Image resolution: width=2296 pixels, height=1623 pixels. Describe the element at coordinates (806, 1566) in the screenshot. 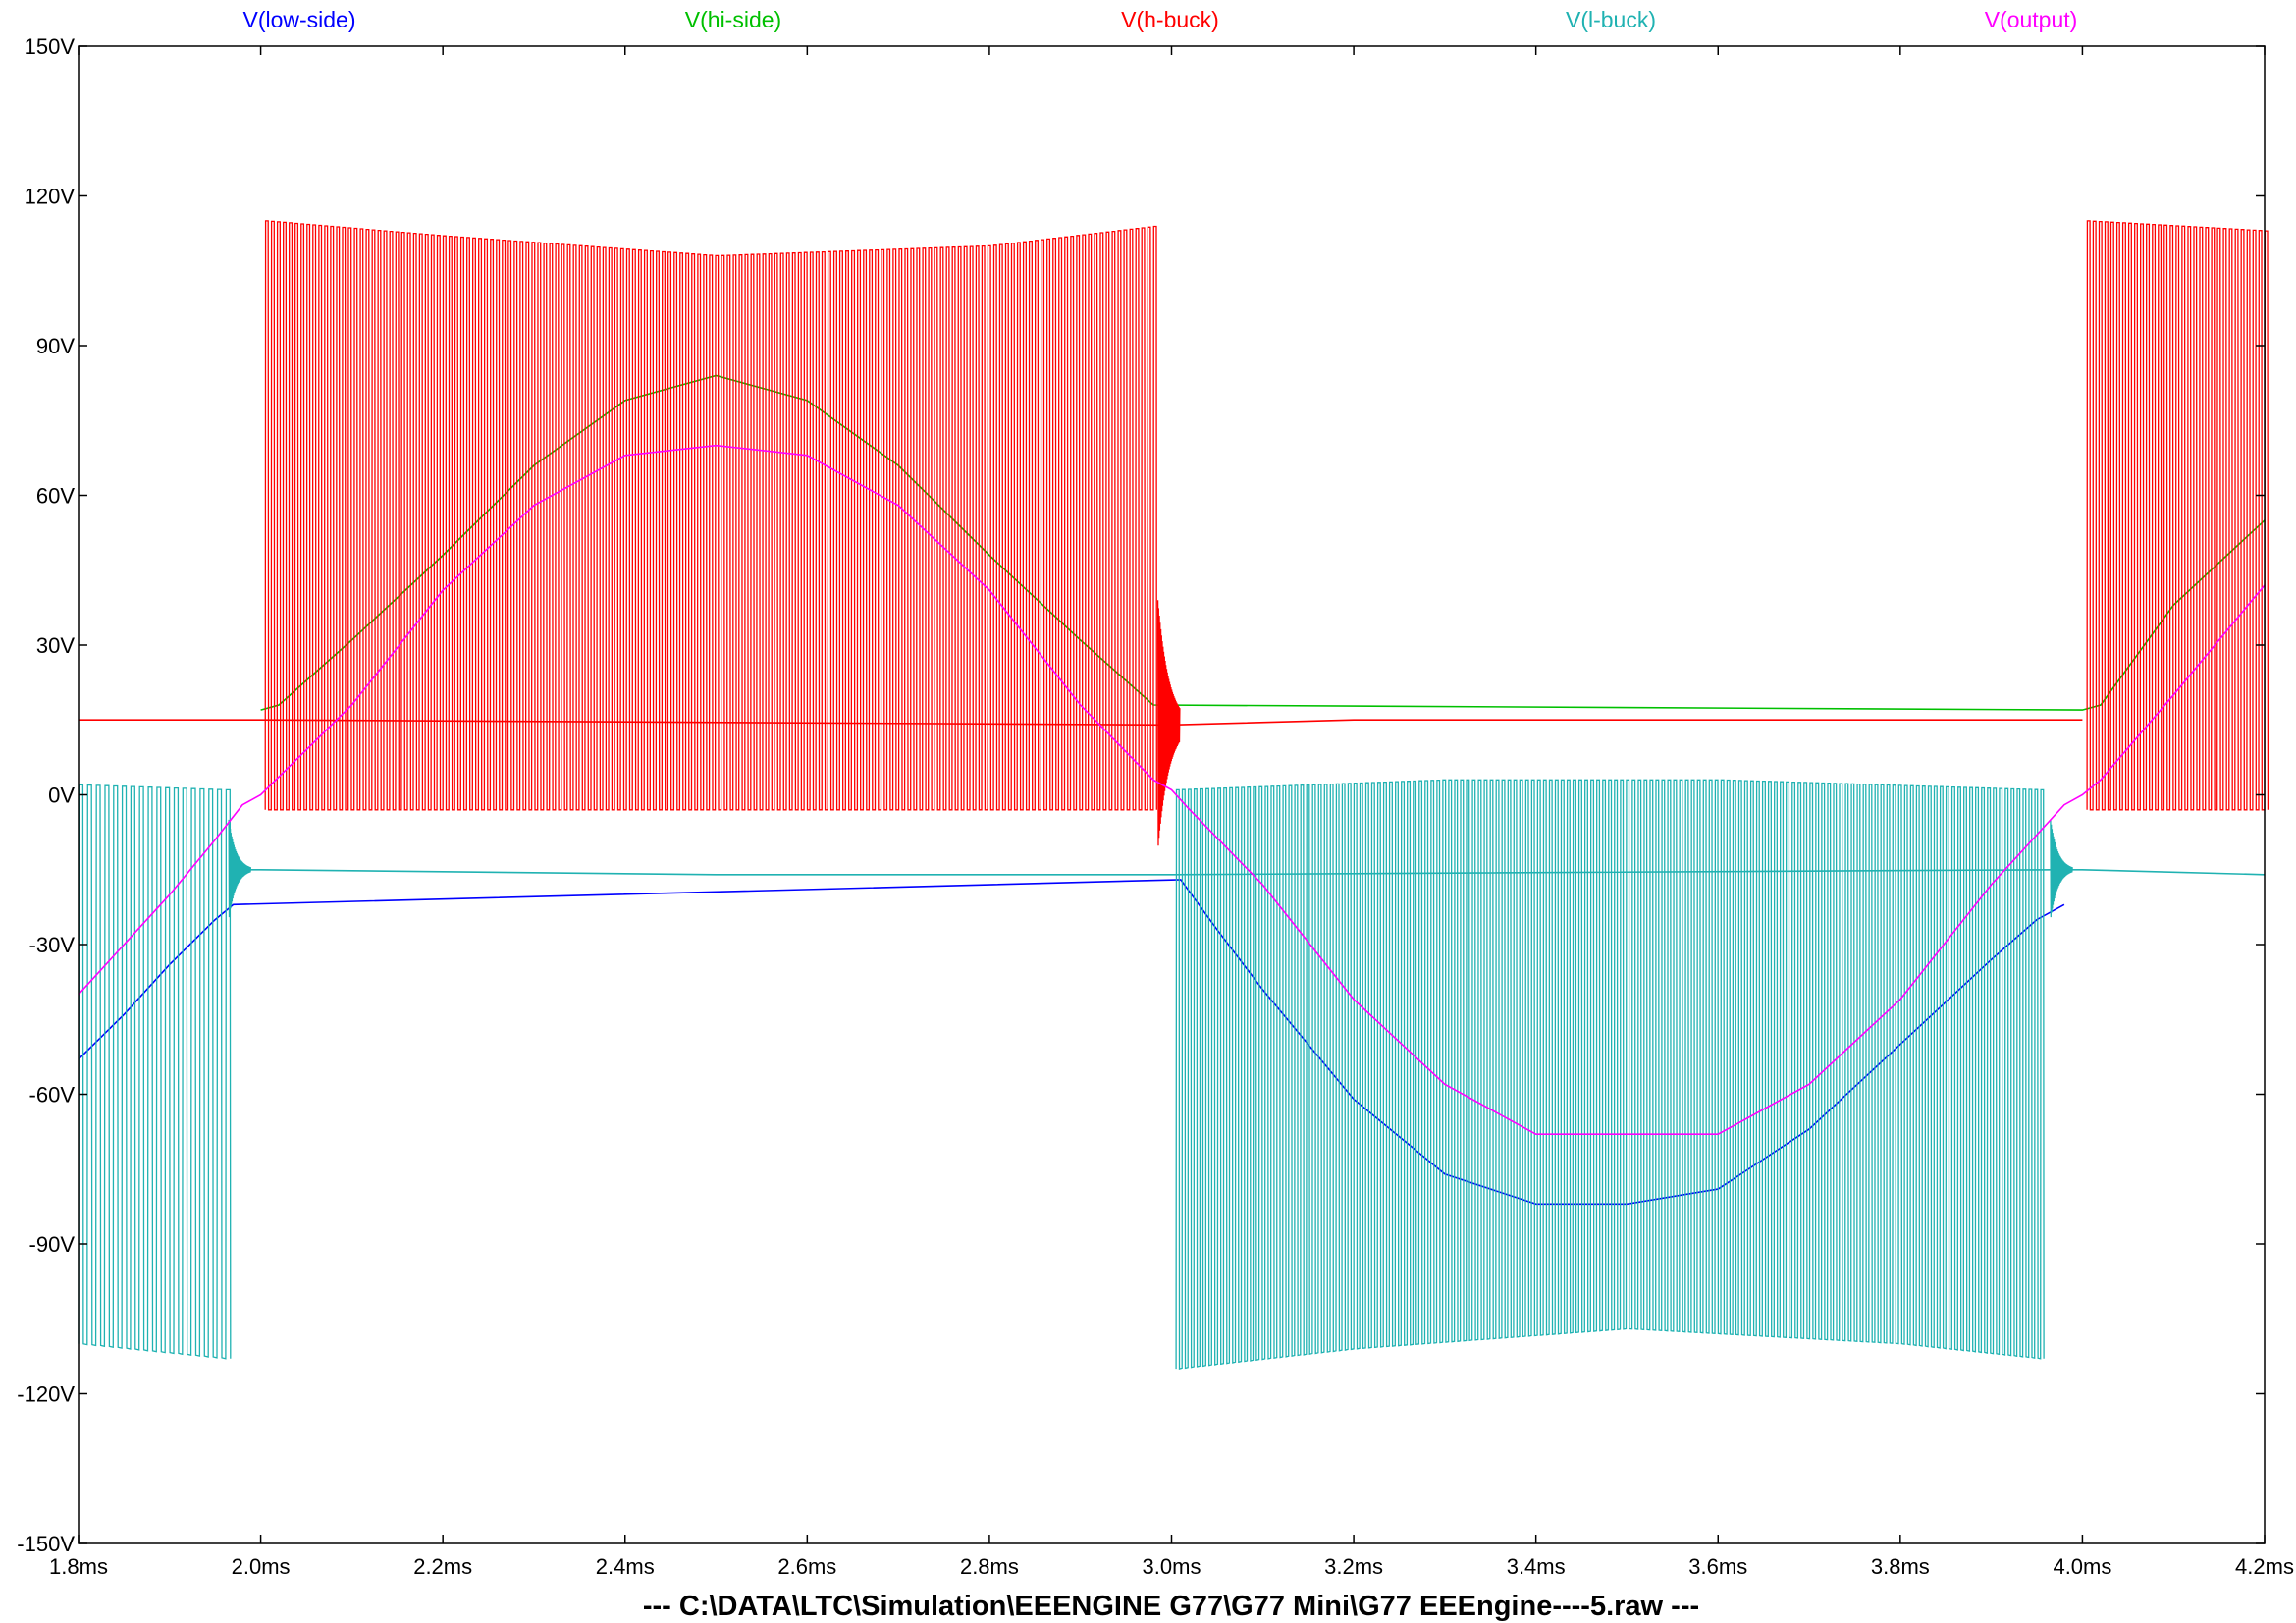

I see `x-tick-label: 2.6ms` at that location.